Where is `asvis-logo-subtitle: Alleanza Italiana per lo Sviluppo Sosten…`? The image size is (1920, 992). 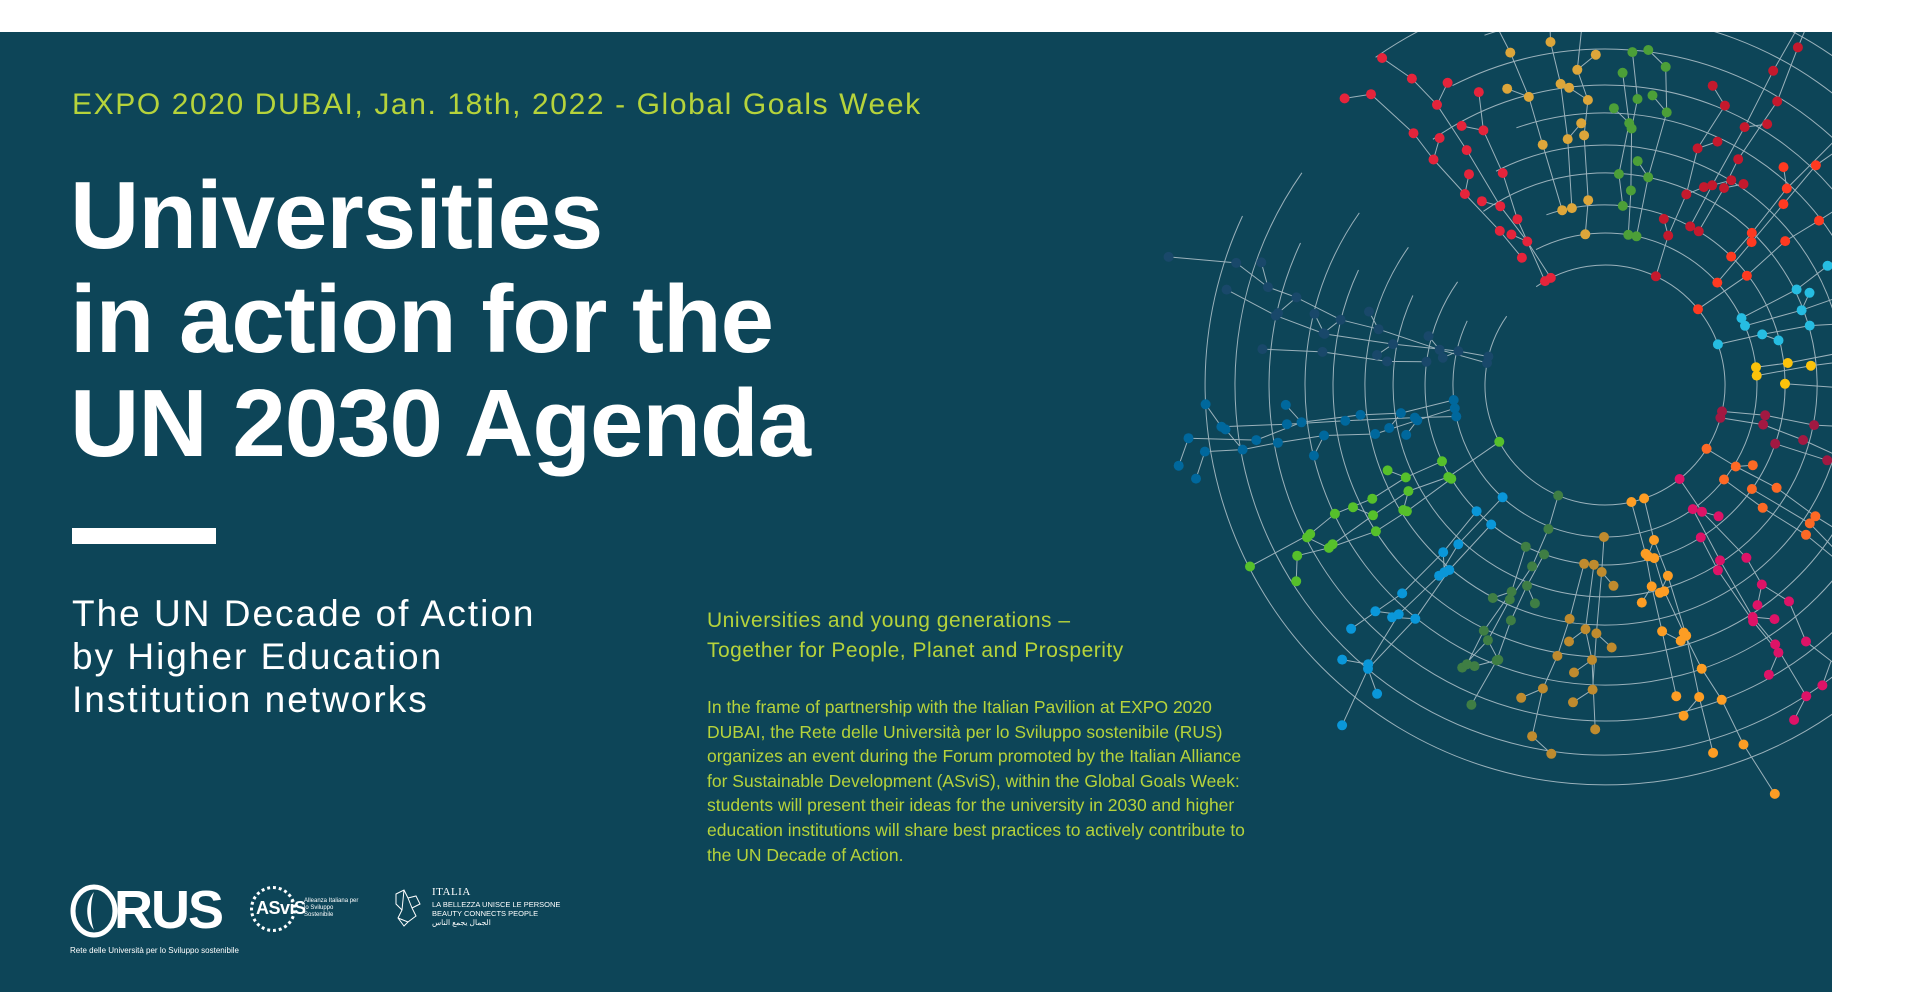 asvis-logo-subtitle: Alleanza Italiana per lo Sviluppo Sosten… is located at coordinates (331, 908).